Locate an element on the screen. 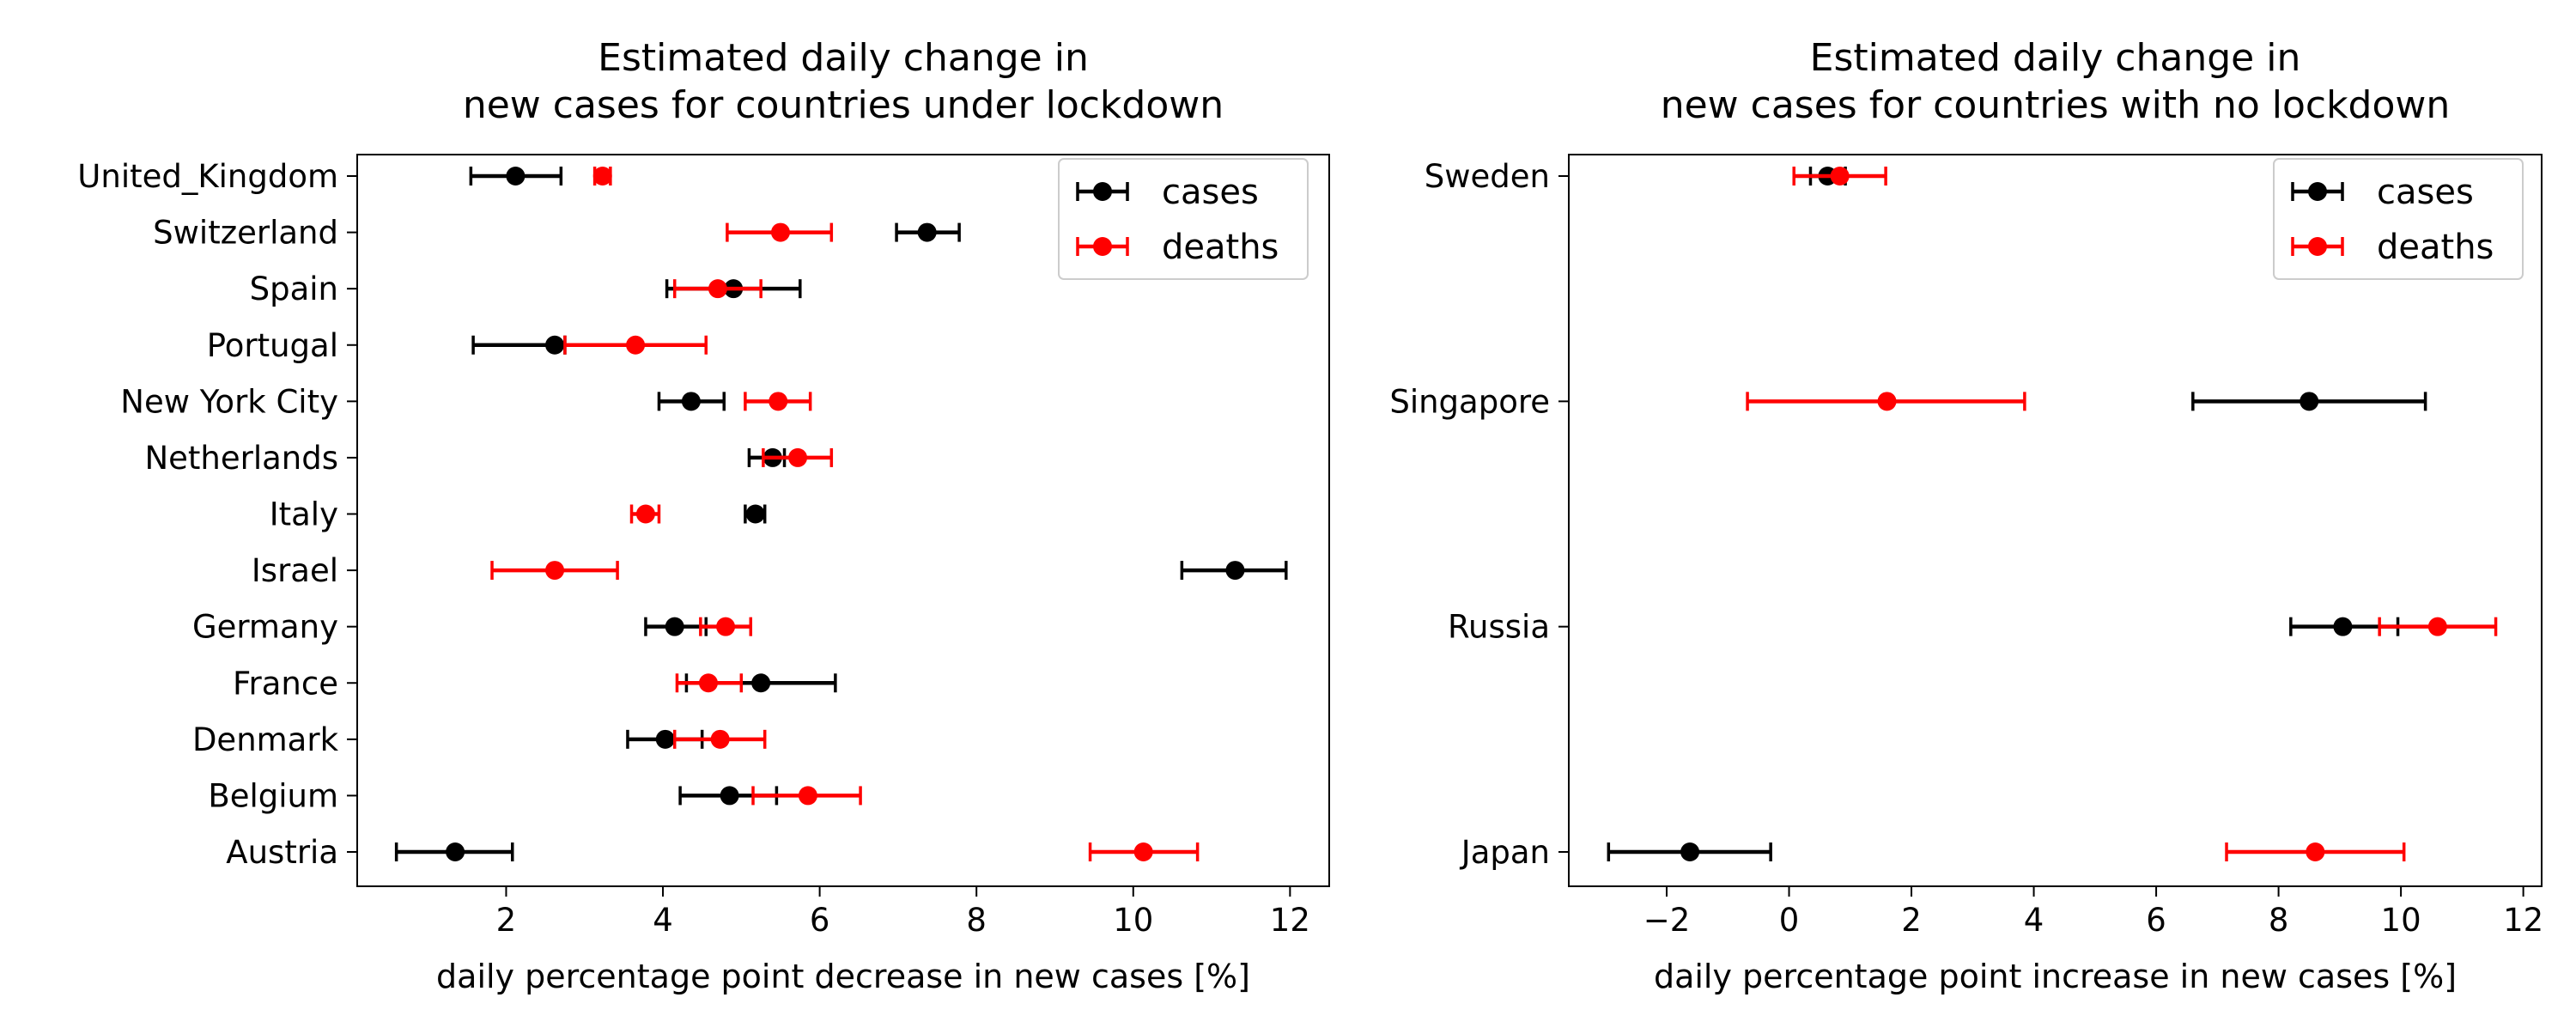 The image size is (2576, 1034). y-tick-label: Sweden is located at coordinates (1488, 176).